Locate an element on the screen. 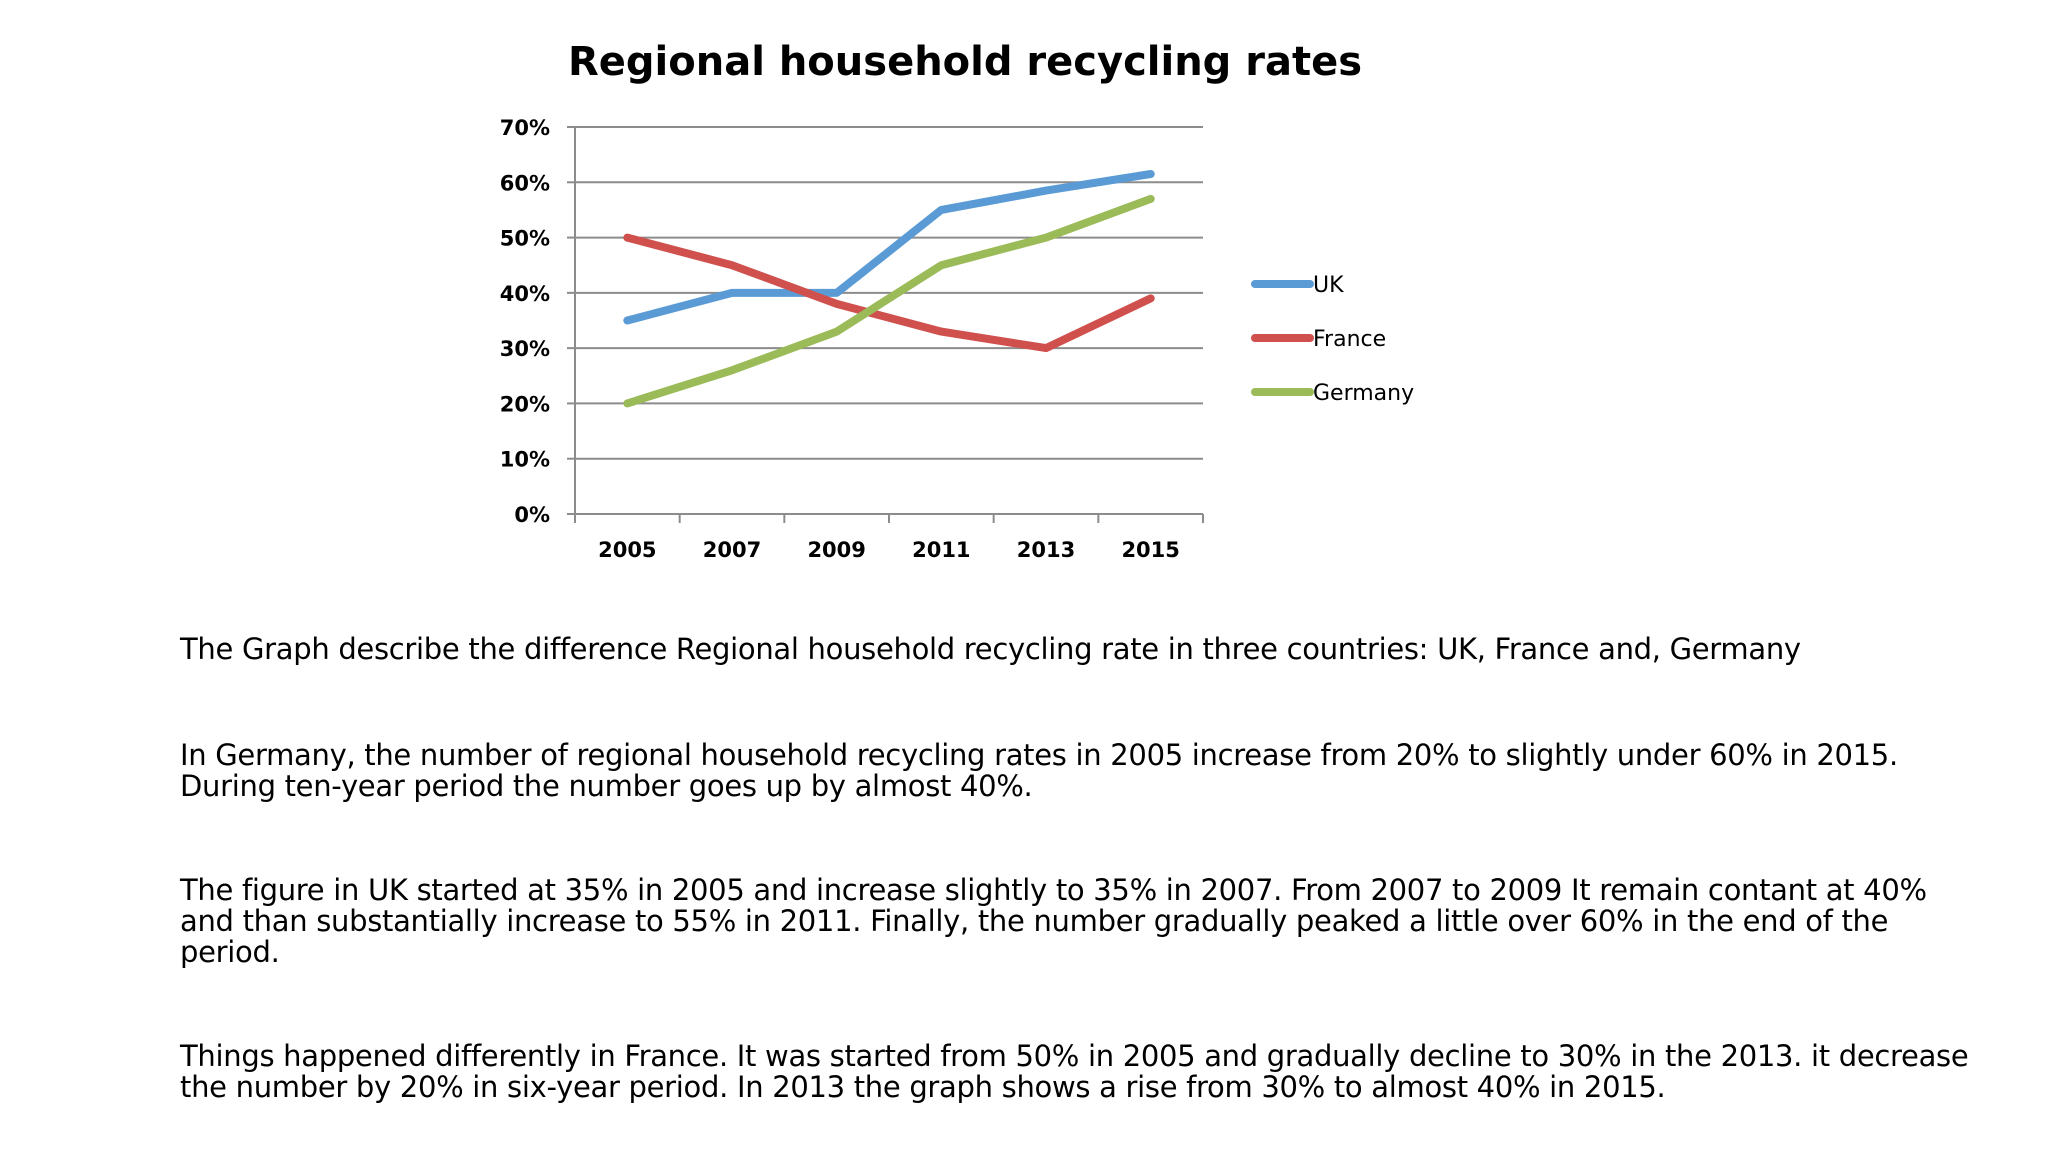 The width and height of the screenshot is (2048, 1152). y-tick-label: 10% is located at coordinates (525, 460).